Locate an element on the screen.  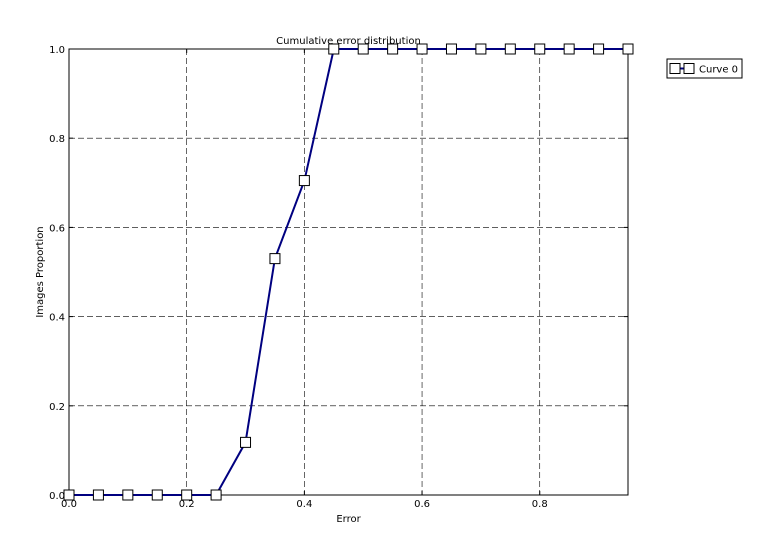
y-tick-label: 0.4 is located at coordinates (57, 318).